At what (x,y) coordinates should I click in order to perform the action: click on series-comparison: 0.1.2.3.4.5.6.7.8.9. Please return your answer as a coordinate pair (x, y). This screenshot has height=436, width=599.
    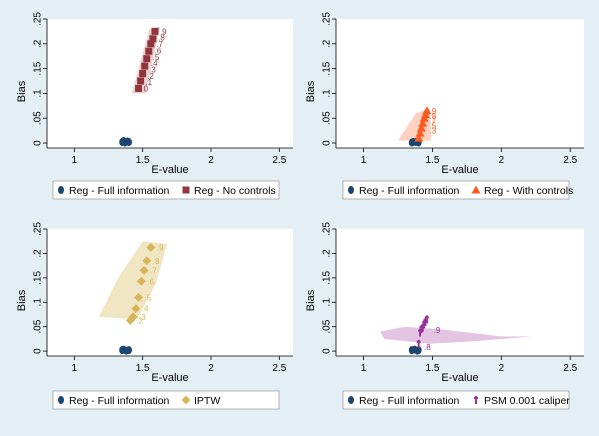
    Looking at the image, I should click on (151, 60).